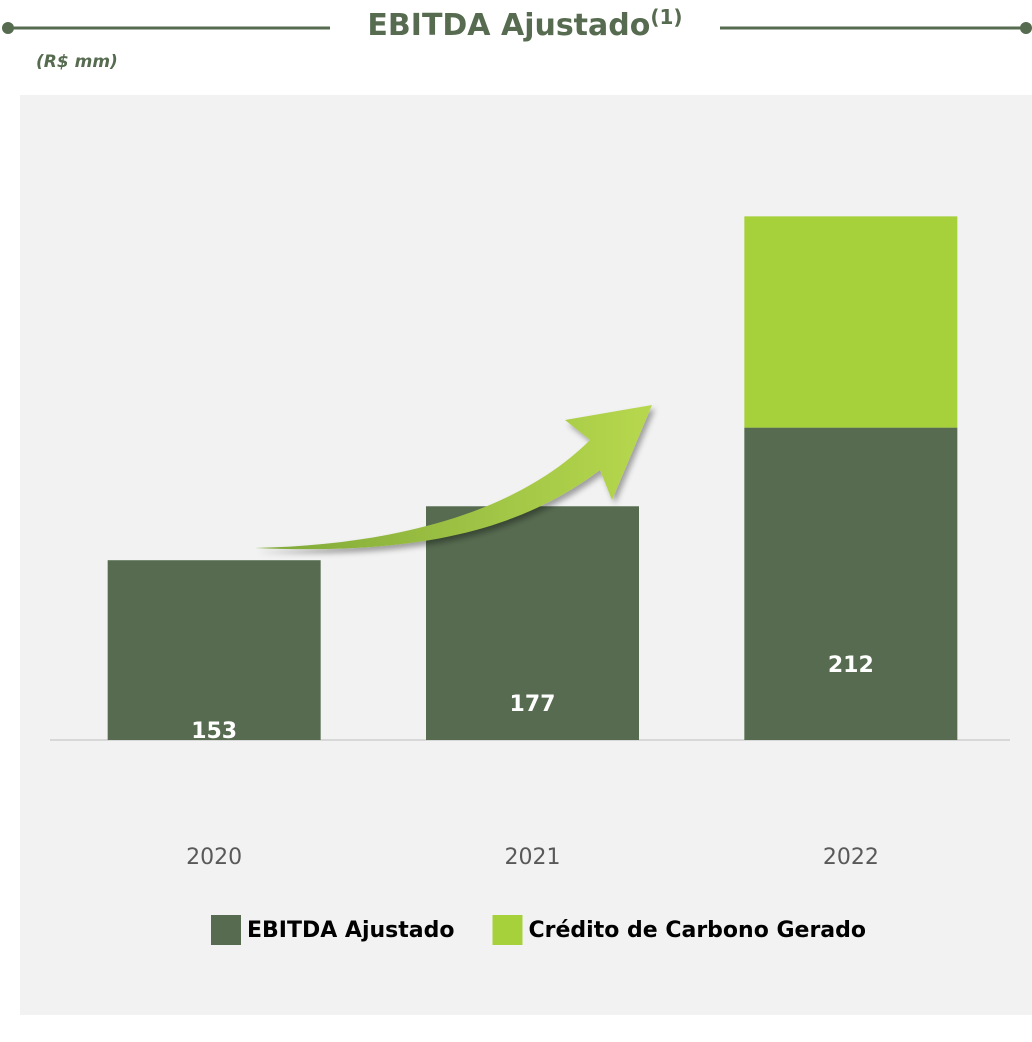 Image resolution: width=1032 pixels, height=1042 pixels. I want to click on legend-label: EBITDA Ajustado, so click(351, 930).